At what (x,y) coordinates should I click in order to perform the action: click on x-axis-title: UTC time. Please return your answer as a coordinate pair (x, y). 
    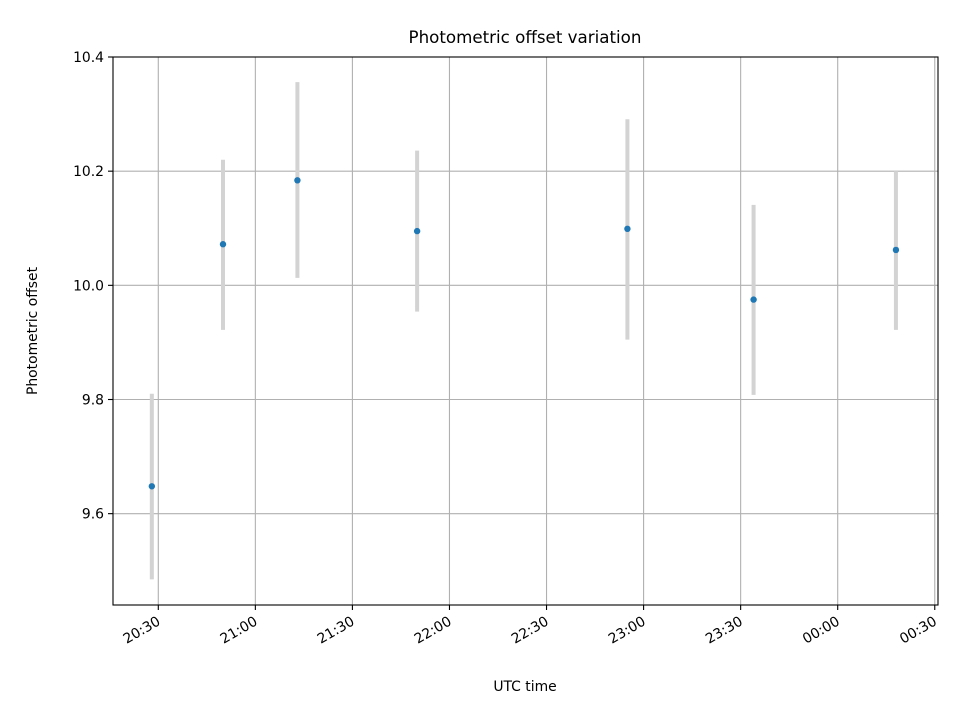
    Looking at the image, I should click on (524, 687).